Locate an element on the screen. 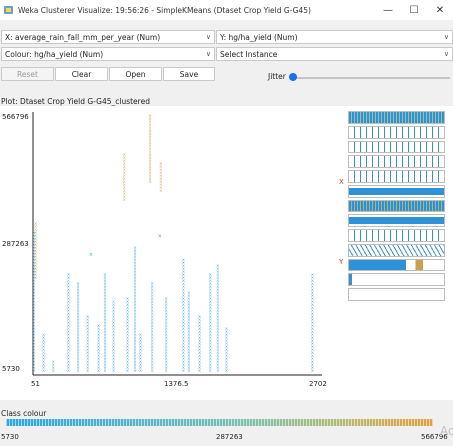 The height and width of the screenshot is (446, 453). data-point-column: ××××××××××××××××××××××××××××××××× is located at coordinates (68, 322).